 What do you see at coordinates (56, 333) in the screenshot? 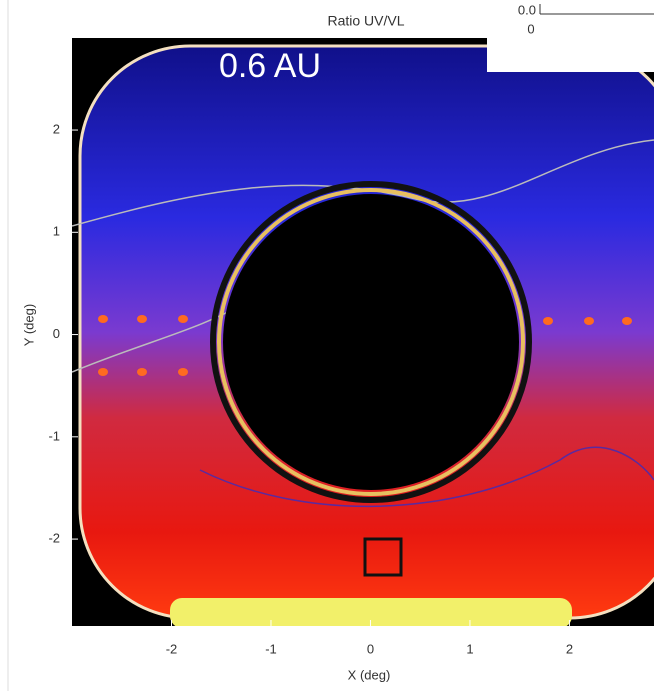
I see `y-tick-label: 0` at bounding box center [56, 333].